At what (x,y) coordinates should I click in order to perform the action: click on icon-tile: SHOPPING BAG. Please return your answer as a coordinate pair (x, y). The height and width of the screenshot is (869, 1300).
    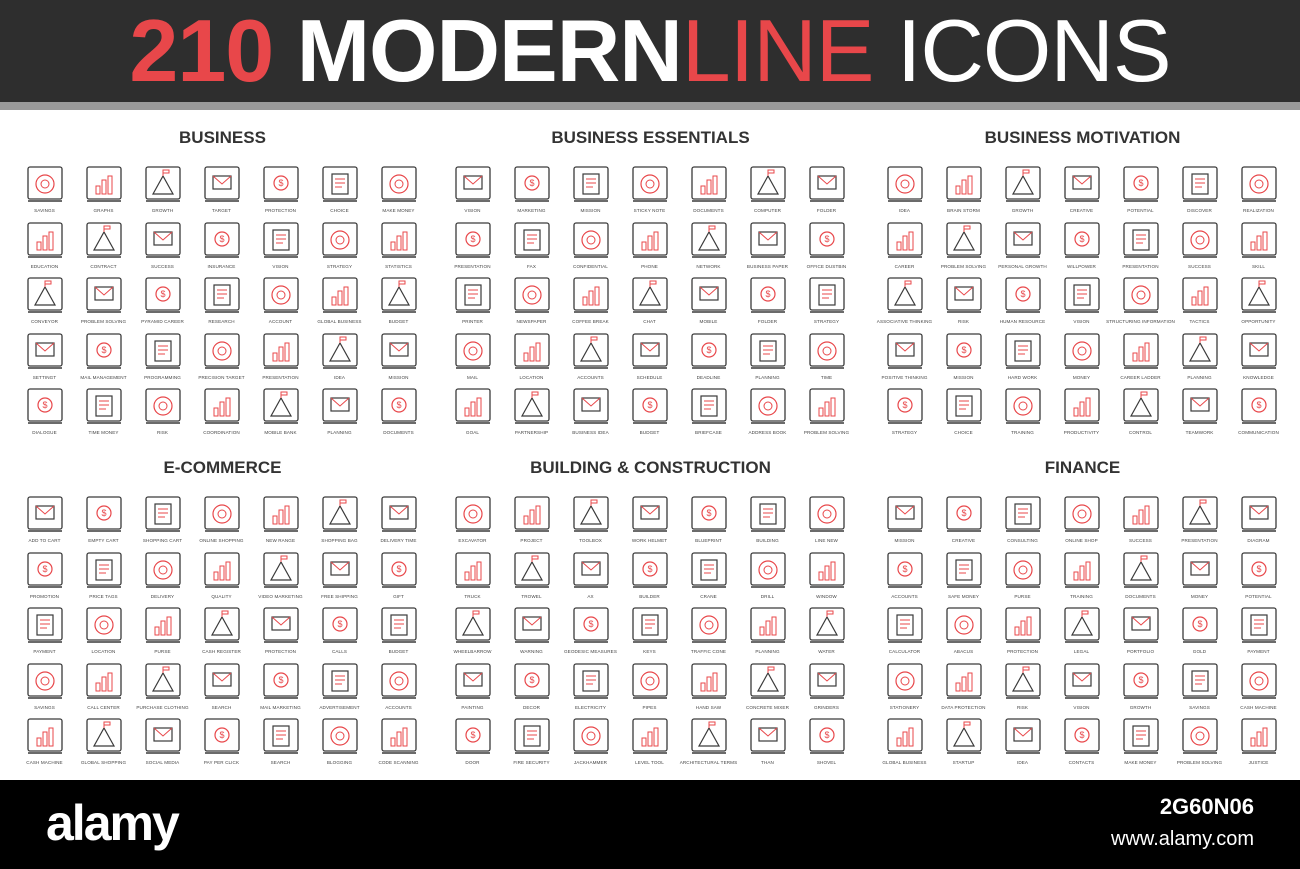
    Looking at the image, I should click on (339, 522).